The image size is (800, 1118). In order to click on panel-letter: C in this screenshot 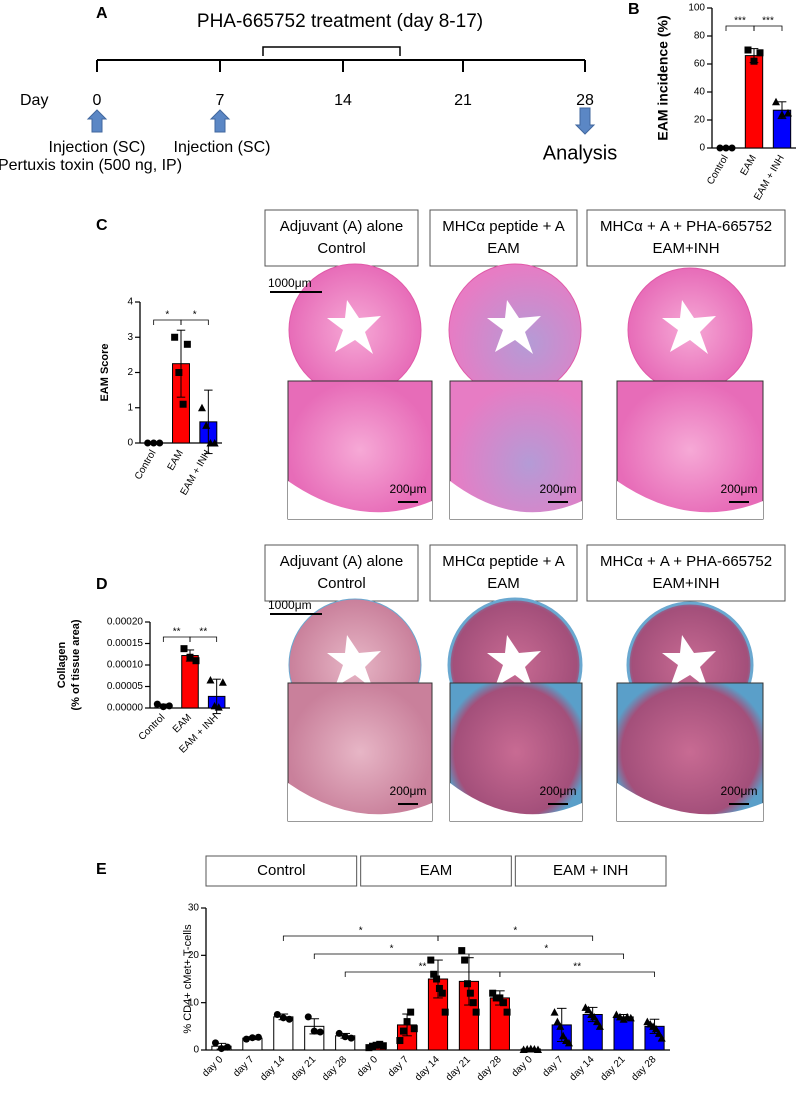, I will do `click(102, 225)`.